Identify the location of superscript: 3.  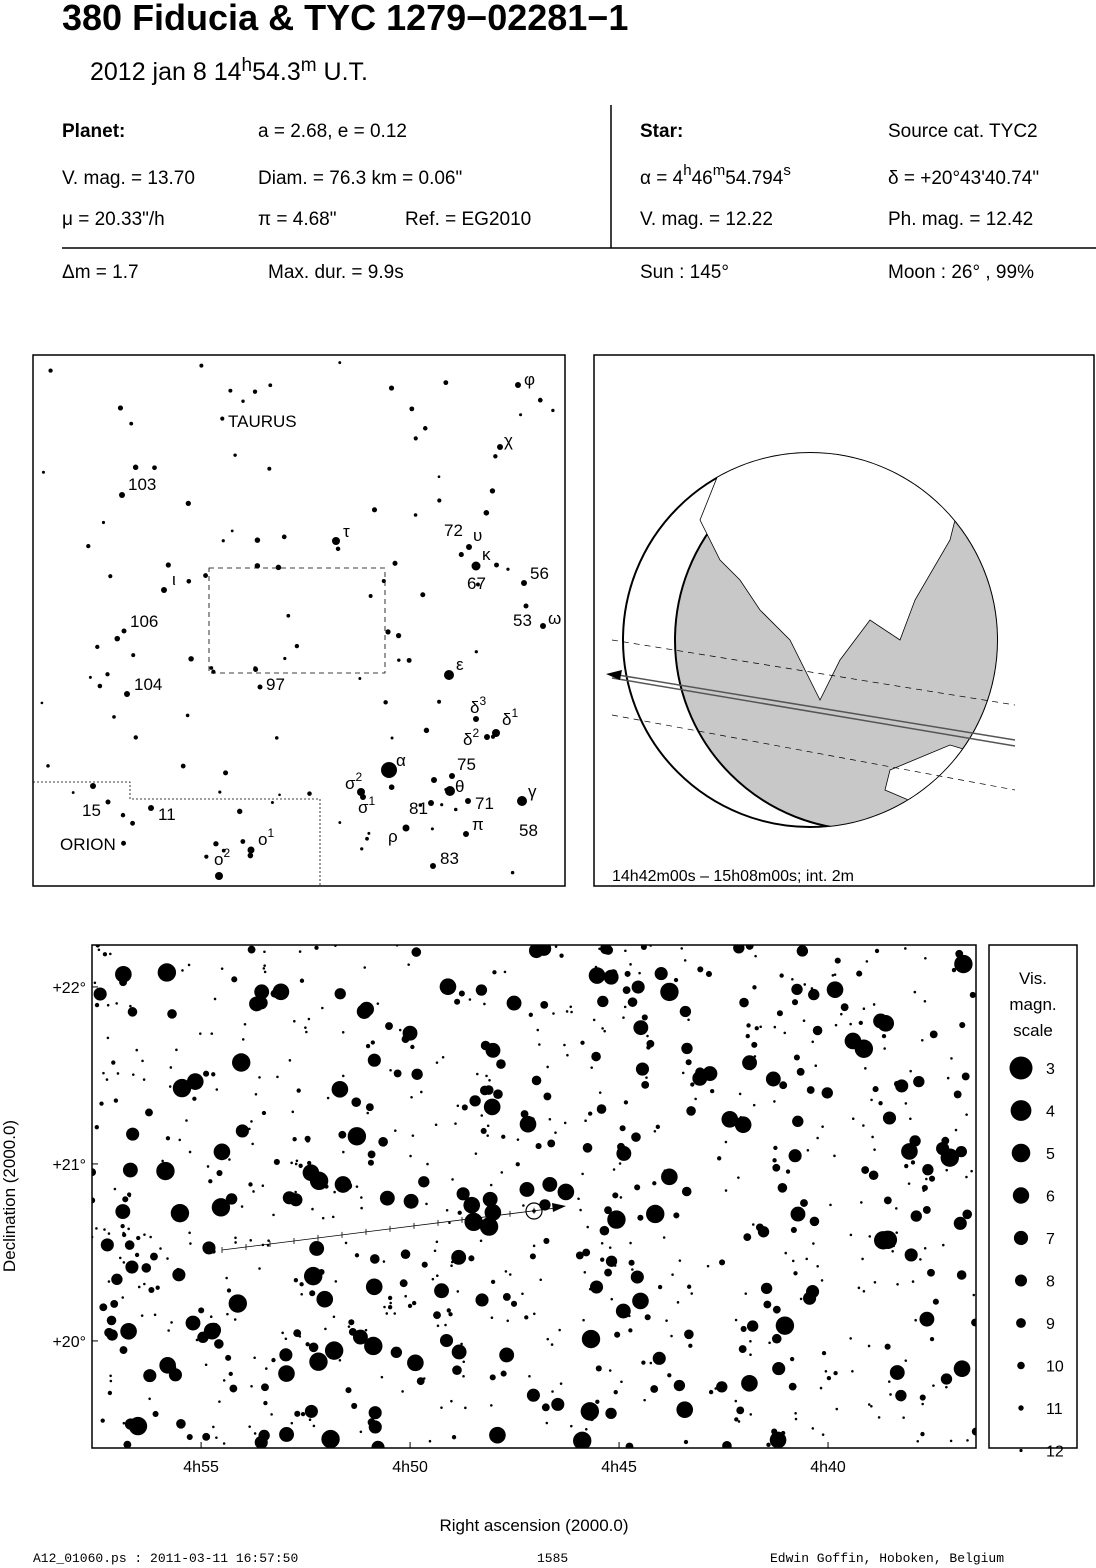
(482, 701).